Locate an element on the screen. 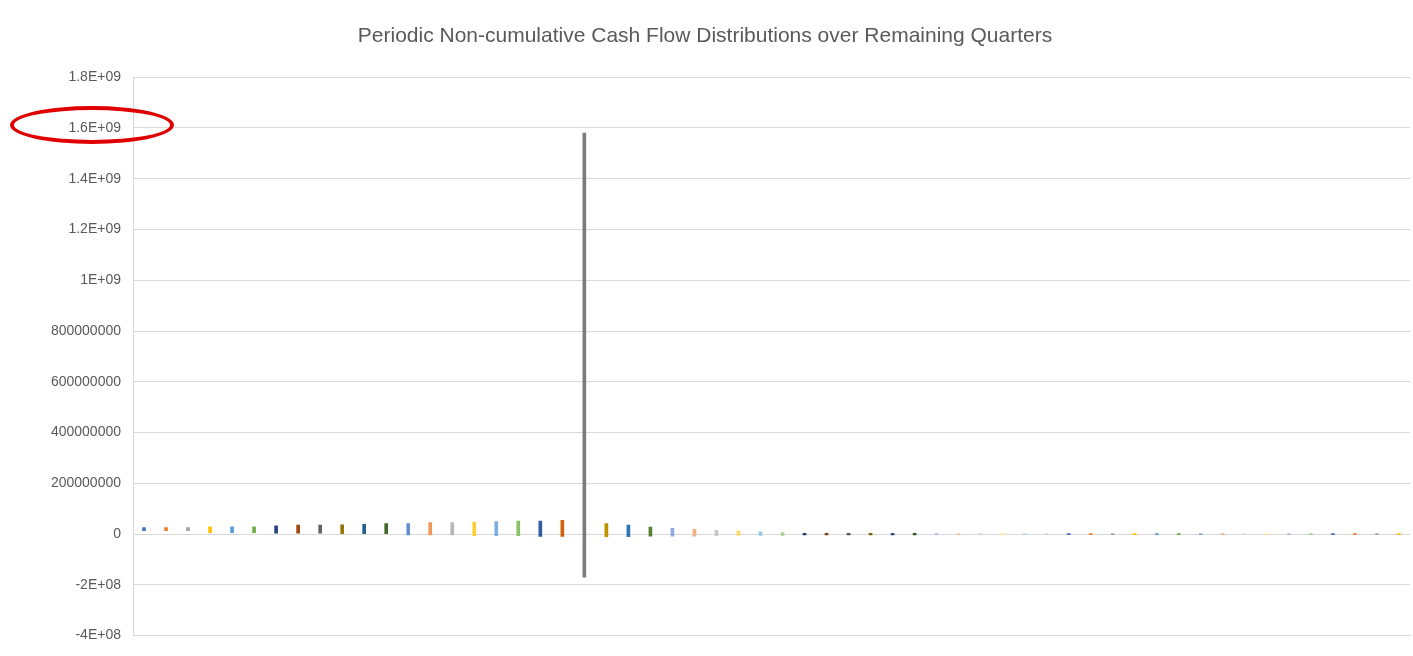  y-tick-label: 600000000 is located at coordinates (86, 380).